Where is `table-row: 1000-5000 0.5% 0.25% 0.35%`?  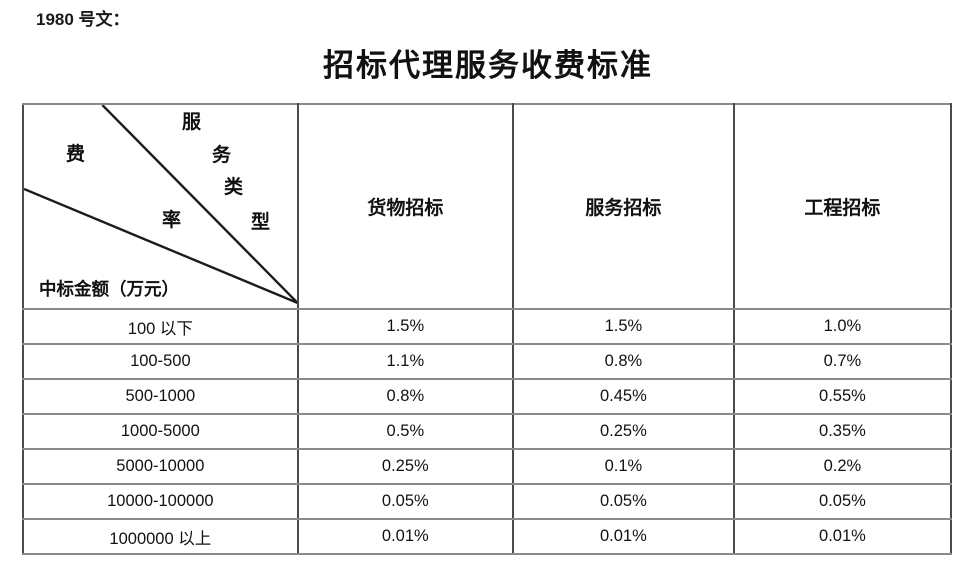 table-row: 1000-5000 0.5% 0.25% 0.35% is located at coordinates (487, 431).